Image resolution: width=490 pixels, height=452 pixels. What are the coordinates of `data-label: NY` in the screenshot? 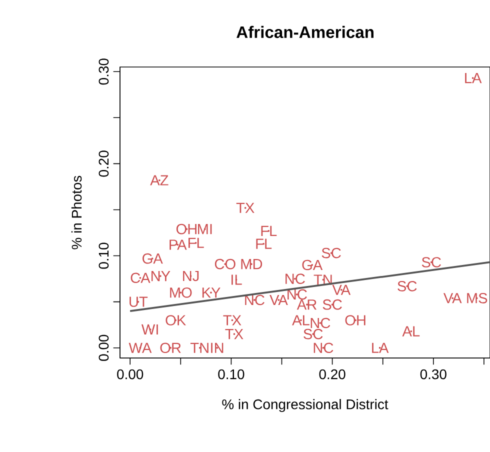 It's located at (161, 276).